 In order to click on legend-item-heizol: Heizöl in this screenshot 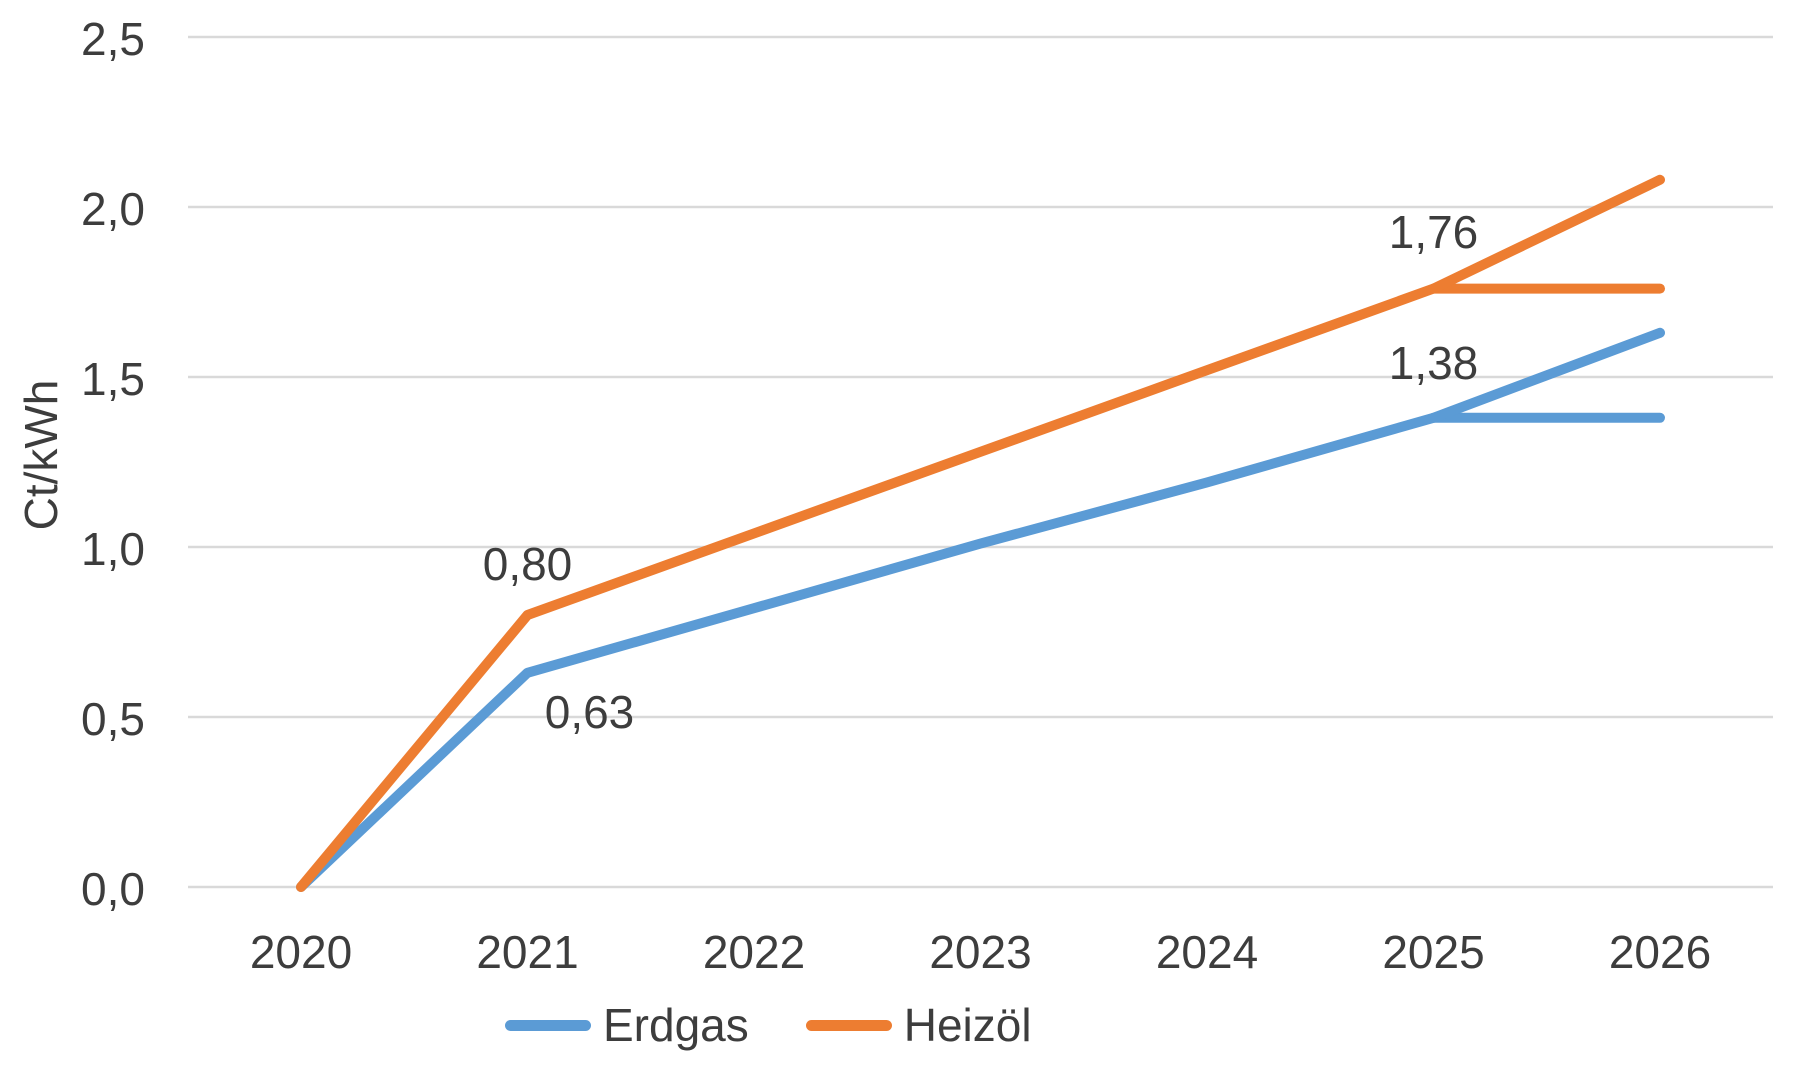, I will do `click(918, 1025)`.